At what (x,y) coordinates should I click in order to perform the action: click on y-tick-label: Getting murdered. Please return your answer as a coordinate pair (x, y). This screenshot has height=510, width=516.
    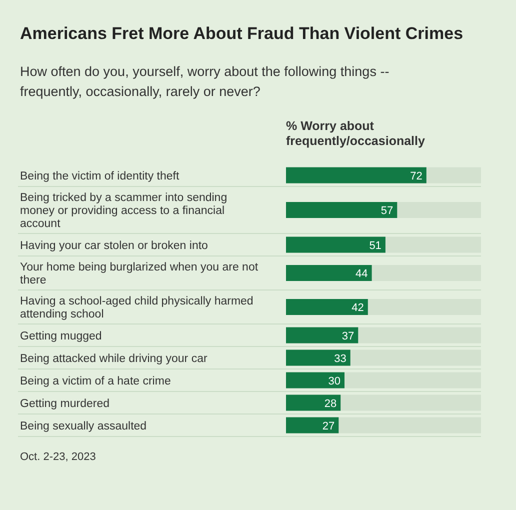
    Looking at the image, I should click on (65, 404).